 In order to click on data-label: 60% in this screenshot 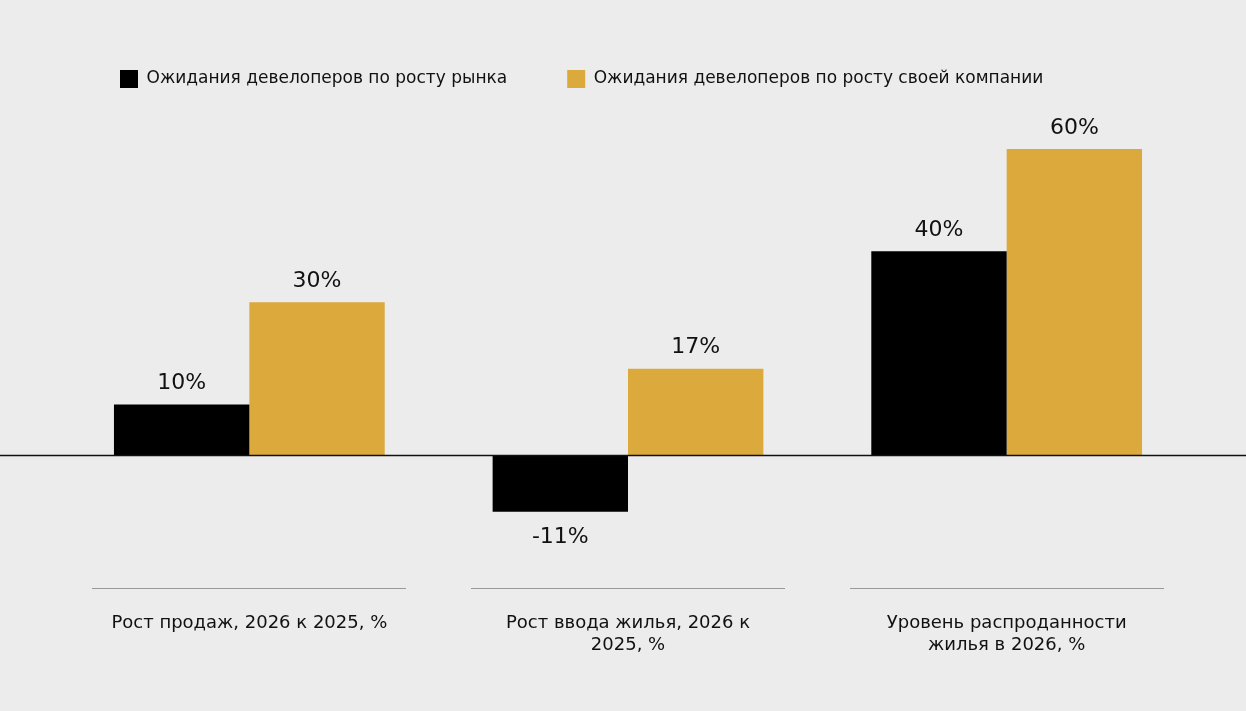, I will do `click(1074, 126)`.